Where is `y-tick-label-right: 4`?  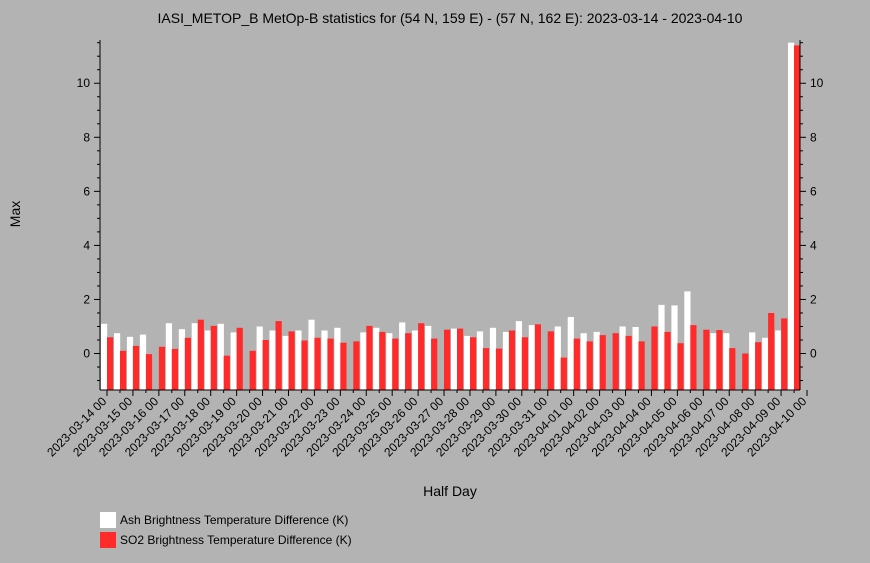 y-tick-label-right: 4 is located at coordinates (813, 245).